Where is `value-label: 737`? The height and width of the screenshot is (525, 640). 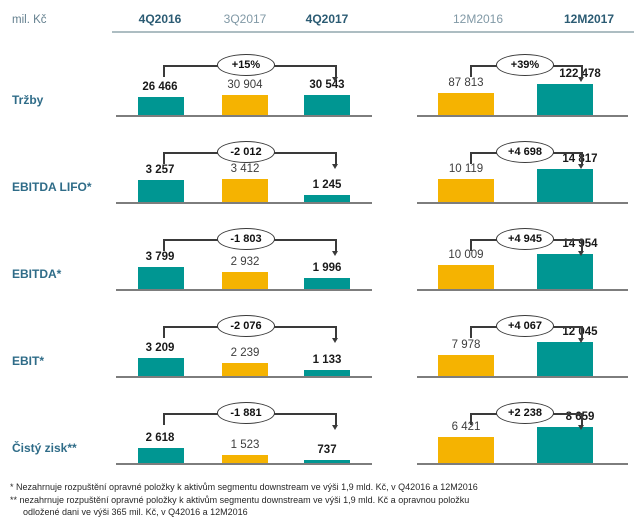 value-label: 737 is located at coordinates (327, 450).